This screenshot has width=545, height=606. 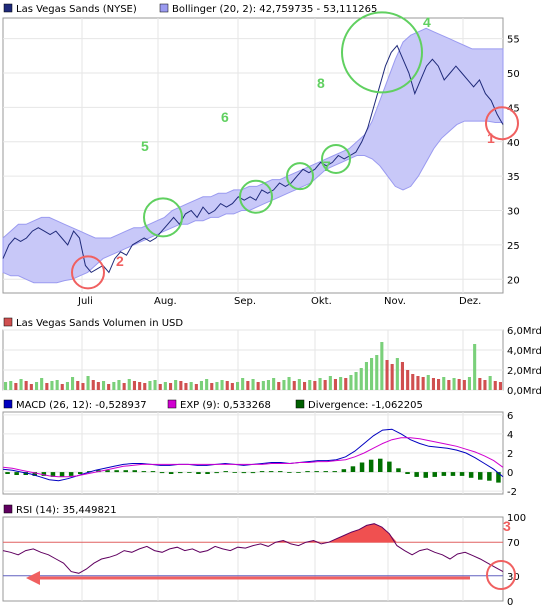 I want to click on annotation-label-6: 6, so click(x=225, y=117).